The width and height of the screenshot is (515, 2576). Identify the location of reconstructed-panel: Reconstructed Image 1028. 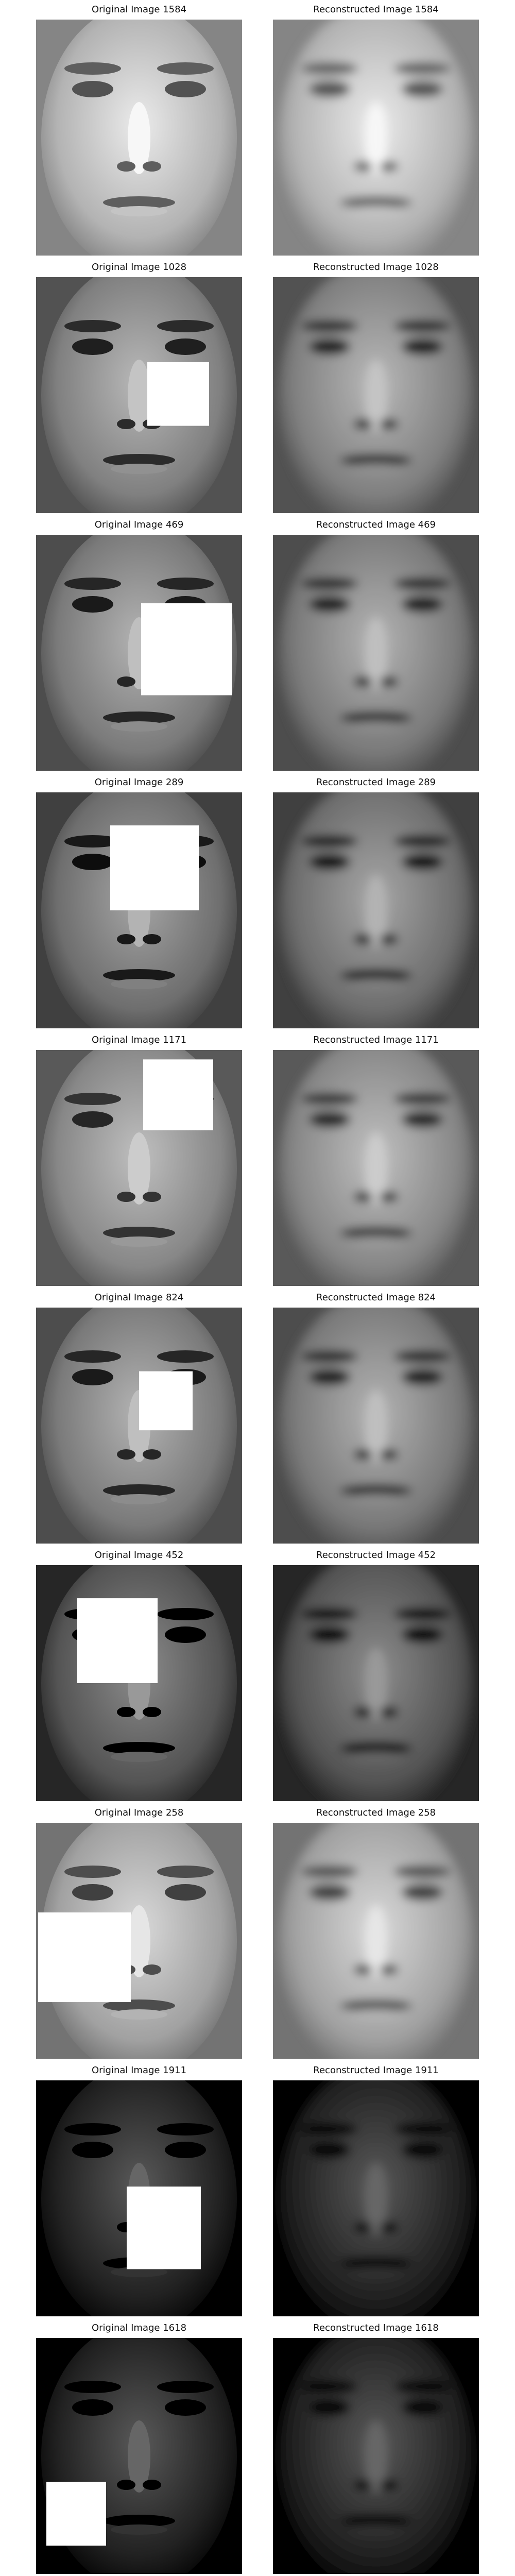
(376, 386).